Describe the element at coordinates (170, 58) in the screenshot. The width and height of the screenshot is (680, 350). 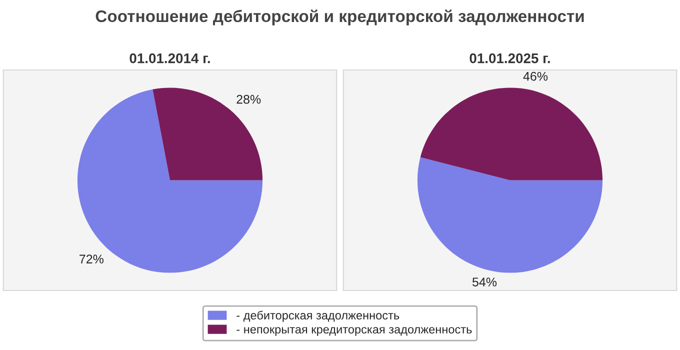
I see `chart-subtitle: 01.01.2014 г.` at that location.